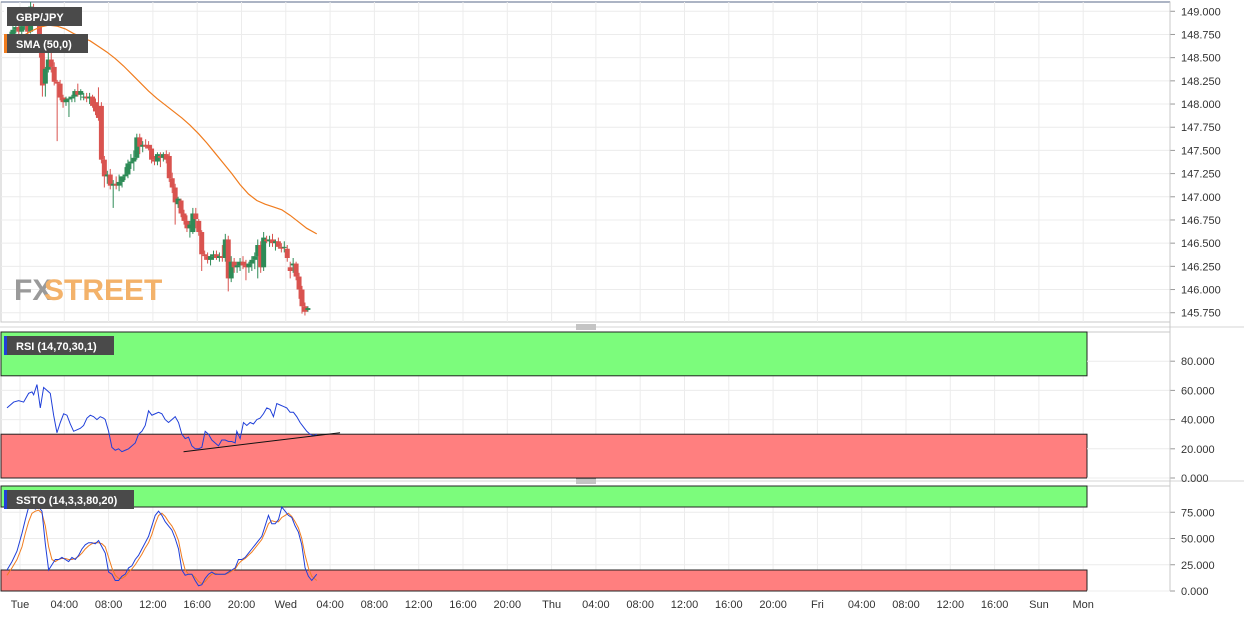 This screenshot has height=617, width=1244. I want to click on price-axis-label: 148.500, so click(1201, 59).